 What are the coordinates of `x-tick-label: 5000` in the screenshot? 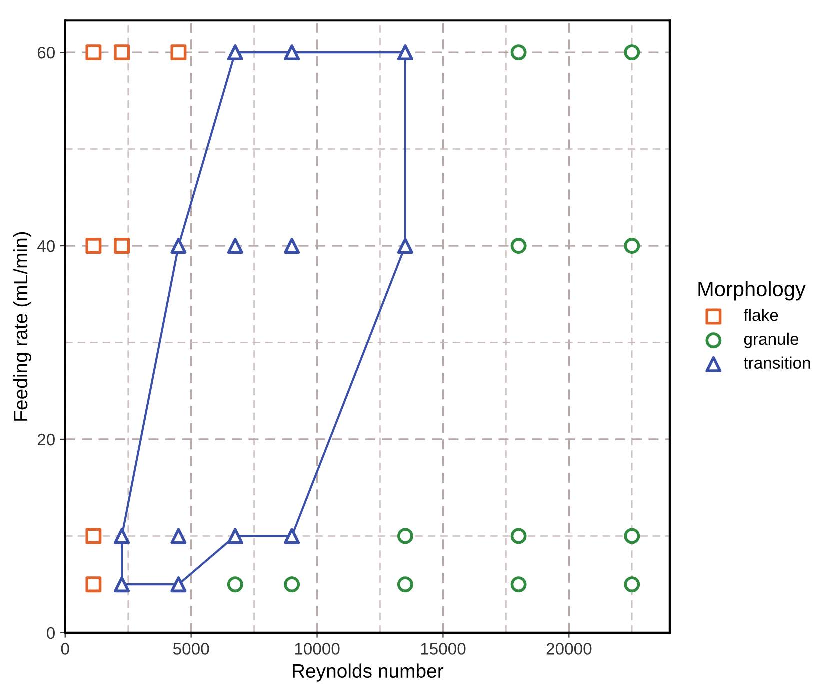 It's located at (191, 649).